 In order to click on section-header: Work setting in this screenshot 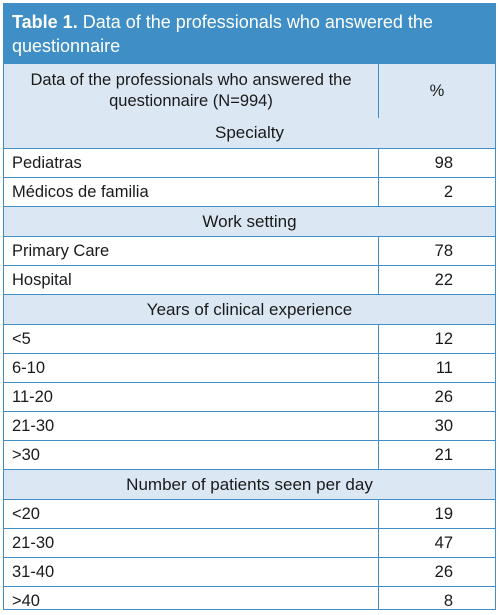, I will do `click(249, 221)`.